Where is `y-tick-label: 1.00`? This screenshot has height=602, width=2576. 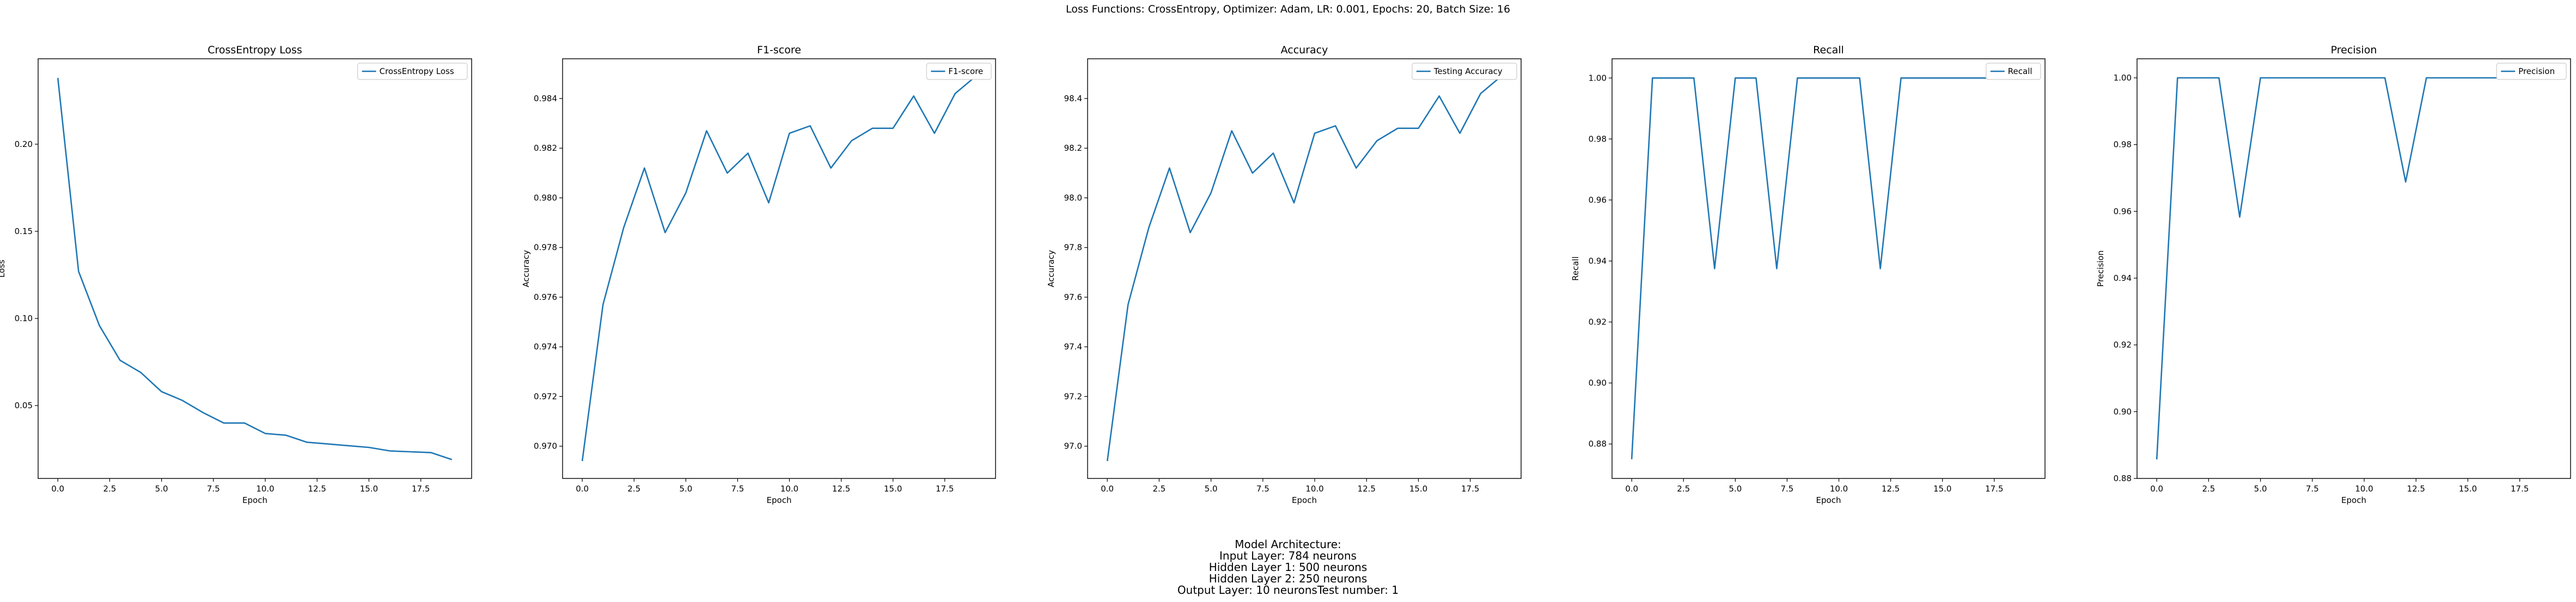 y-tick-label: 1.00 is located at coordinates (1598, 78).